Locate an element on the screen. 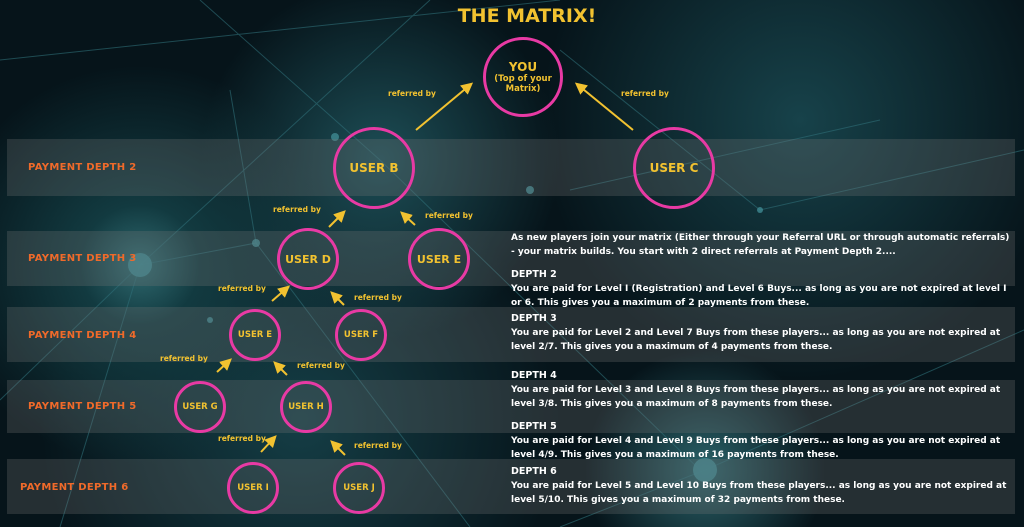  info-heading: DEPTH 4 is located at coordinates (534, 375).